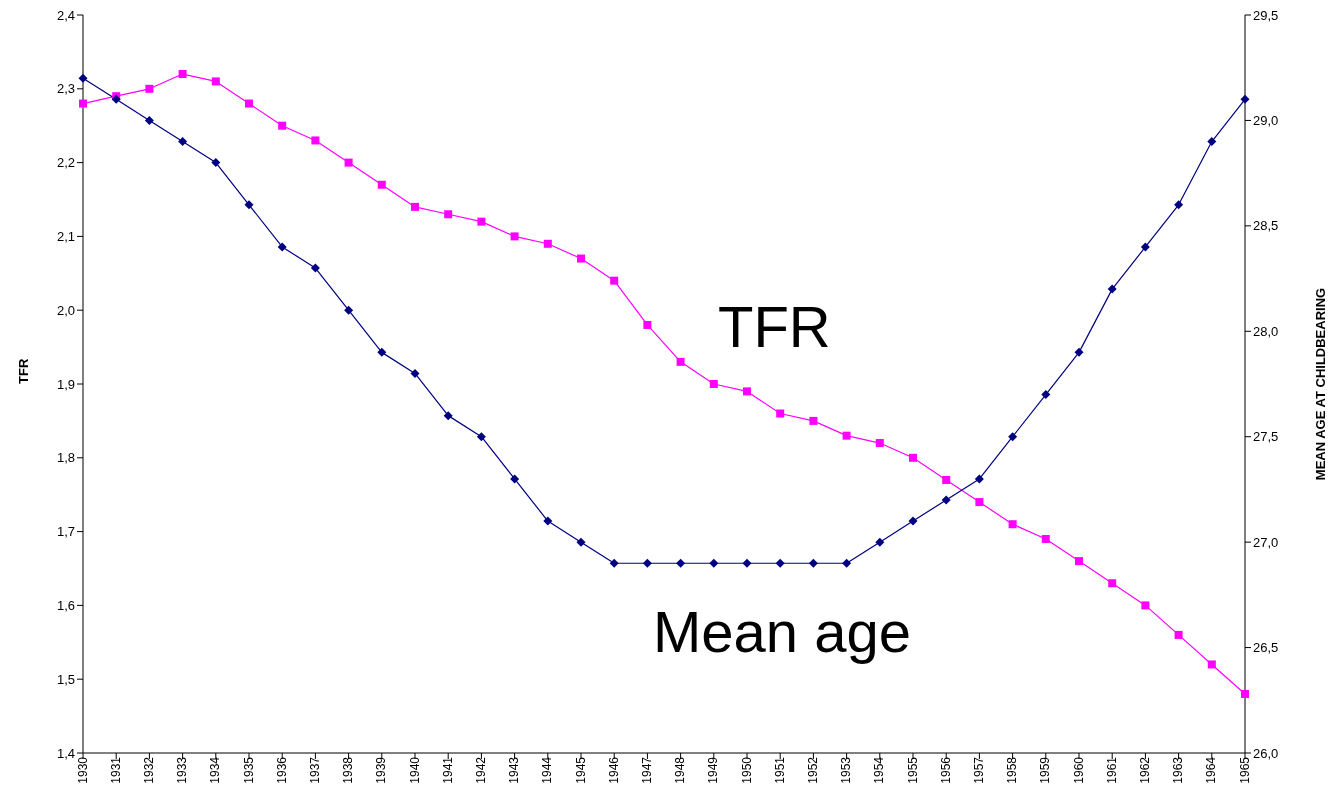  What do you see at coordinates (381, 770) in the screenshot?
I see `x-tick-label: 1939` at bounding box center [381, 770].